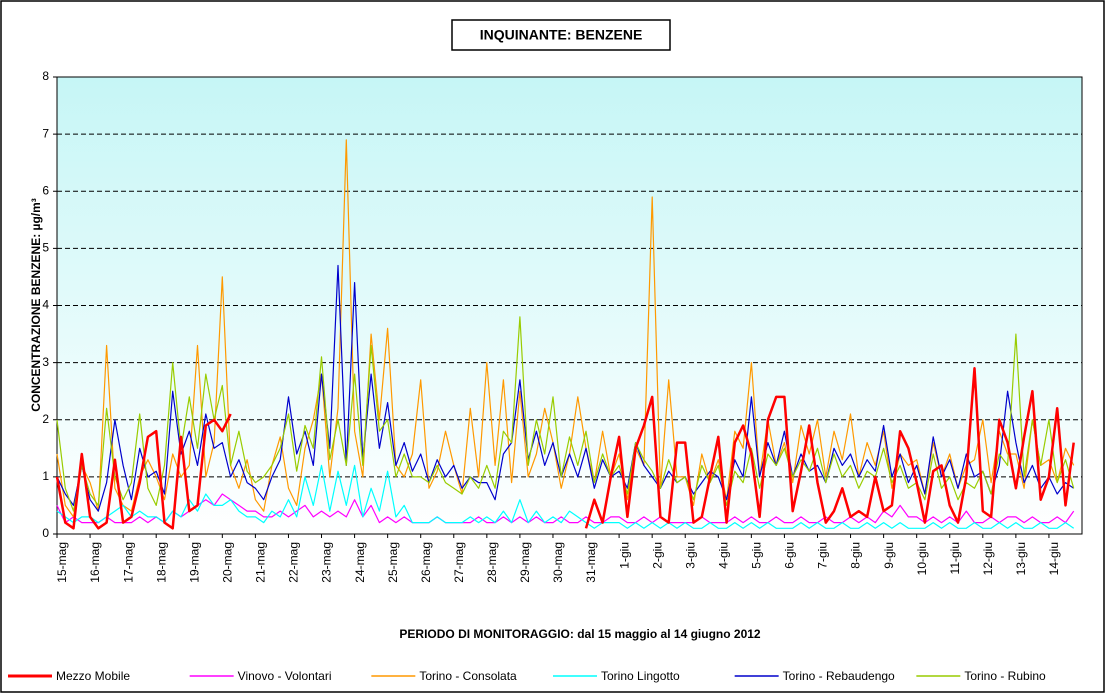  Describe the element at coordinates (856, 555) in the screenshot. I see `x-tick-label: 8-giu` at that location.